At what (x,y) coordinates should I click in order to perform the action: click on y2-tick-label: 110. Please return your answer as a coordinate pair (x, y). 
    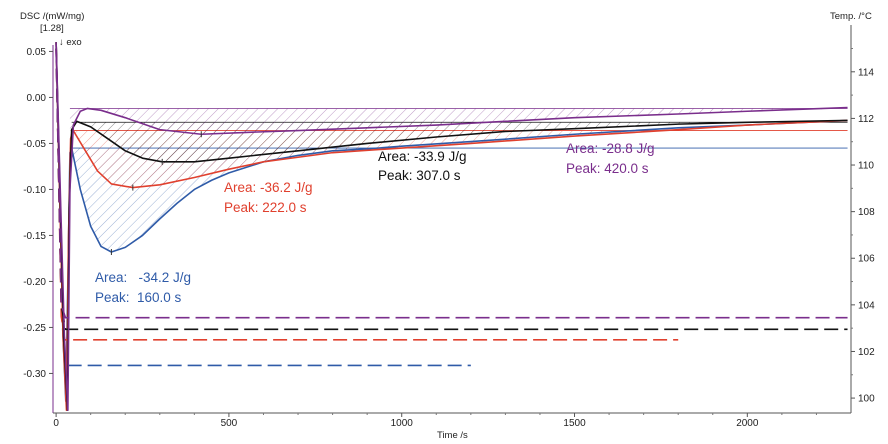
    Looking at the image, I should click on (866, 166).